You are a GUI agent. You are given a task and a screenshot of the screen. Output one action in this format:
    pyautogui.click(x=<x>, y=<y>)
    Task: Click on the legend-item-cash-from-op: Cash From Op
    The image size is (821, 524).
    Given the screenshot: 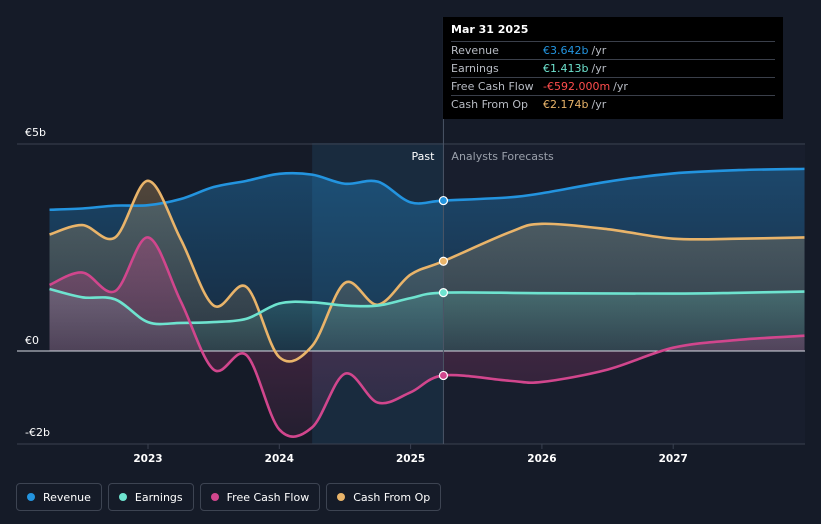 What is the action you would take?
    pyautogui.click(x=384, y=497)
    